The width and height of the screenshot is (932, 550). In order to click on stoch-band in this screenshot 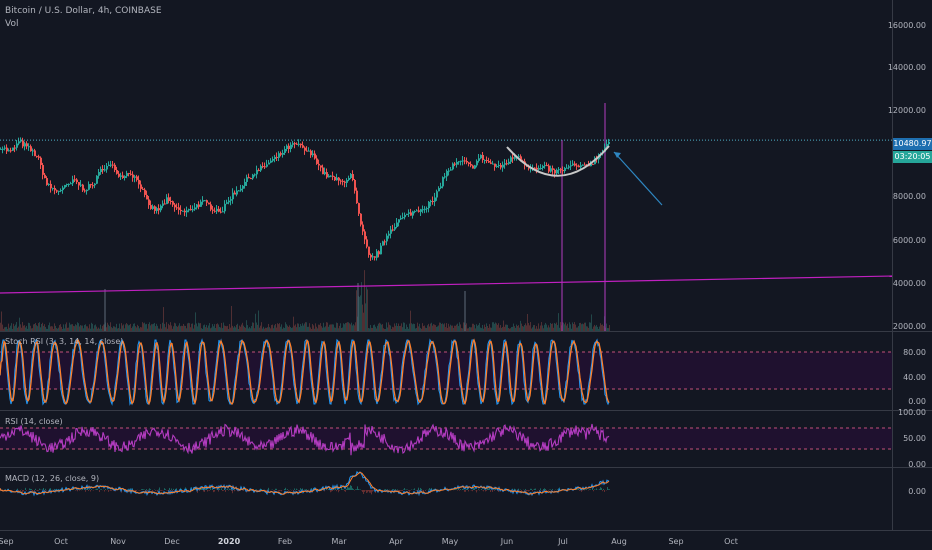, I will do `click(446, 370)`.